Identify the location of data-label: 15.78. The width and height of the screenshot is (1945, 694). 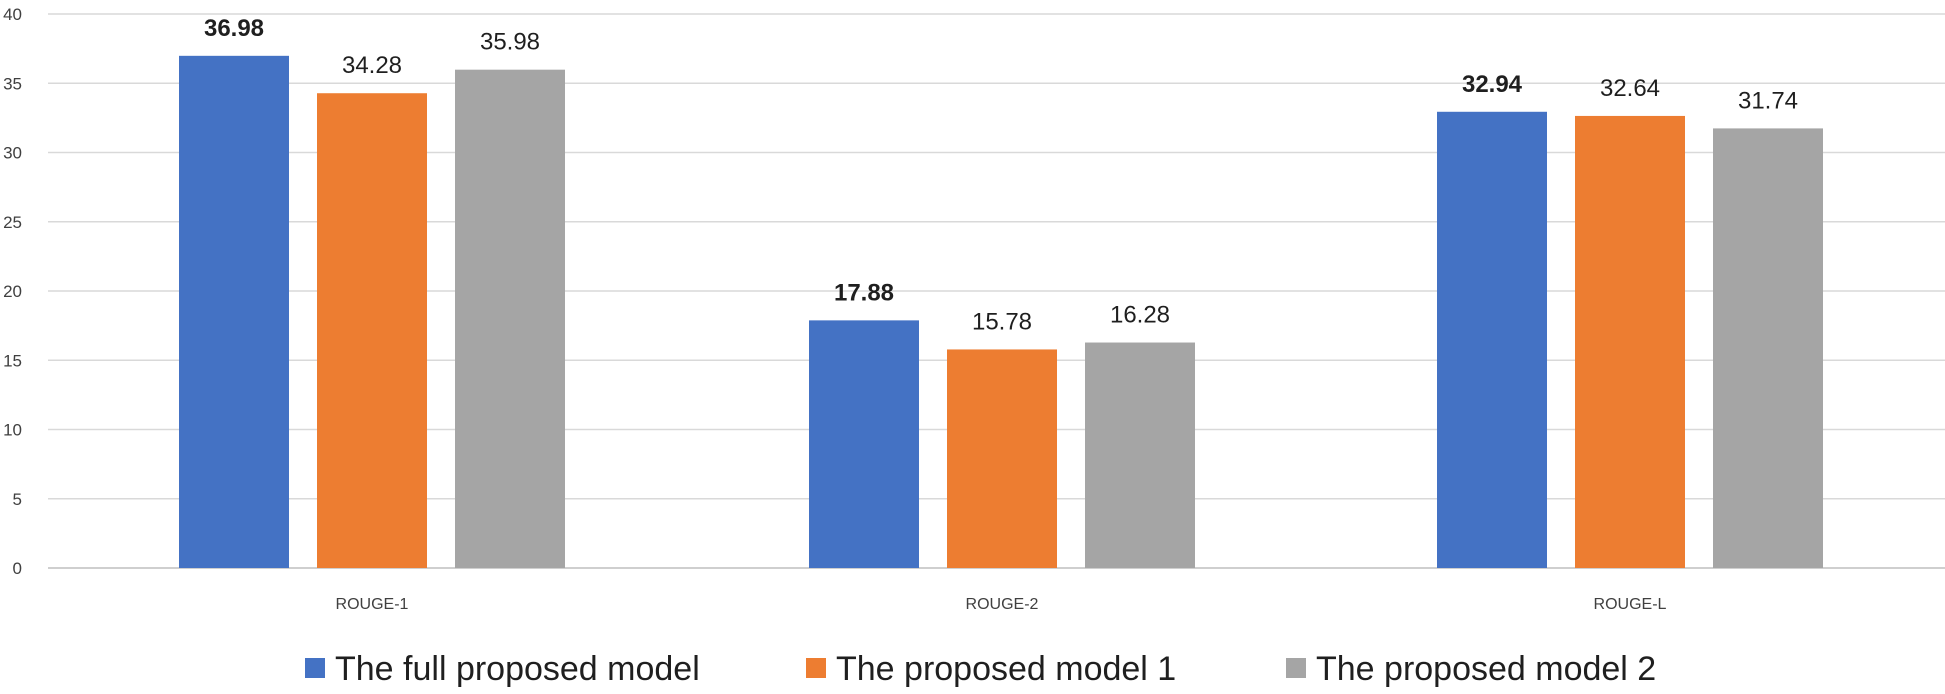
(1002, 321).